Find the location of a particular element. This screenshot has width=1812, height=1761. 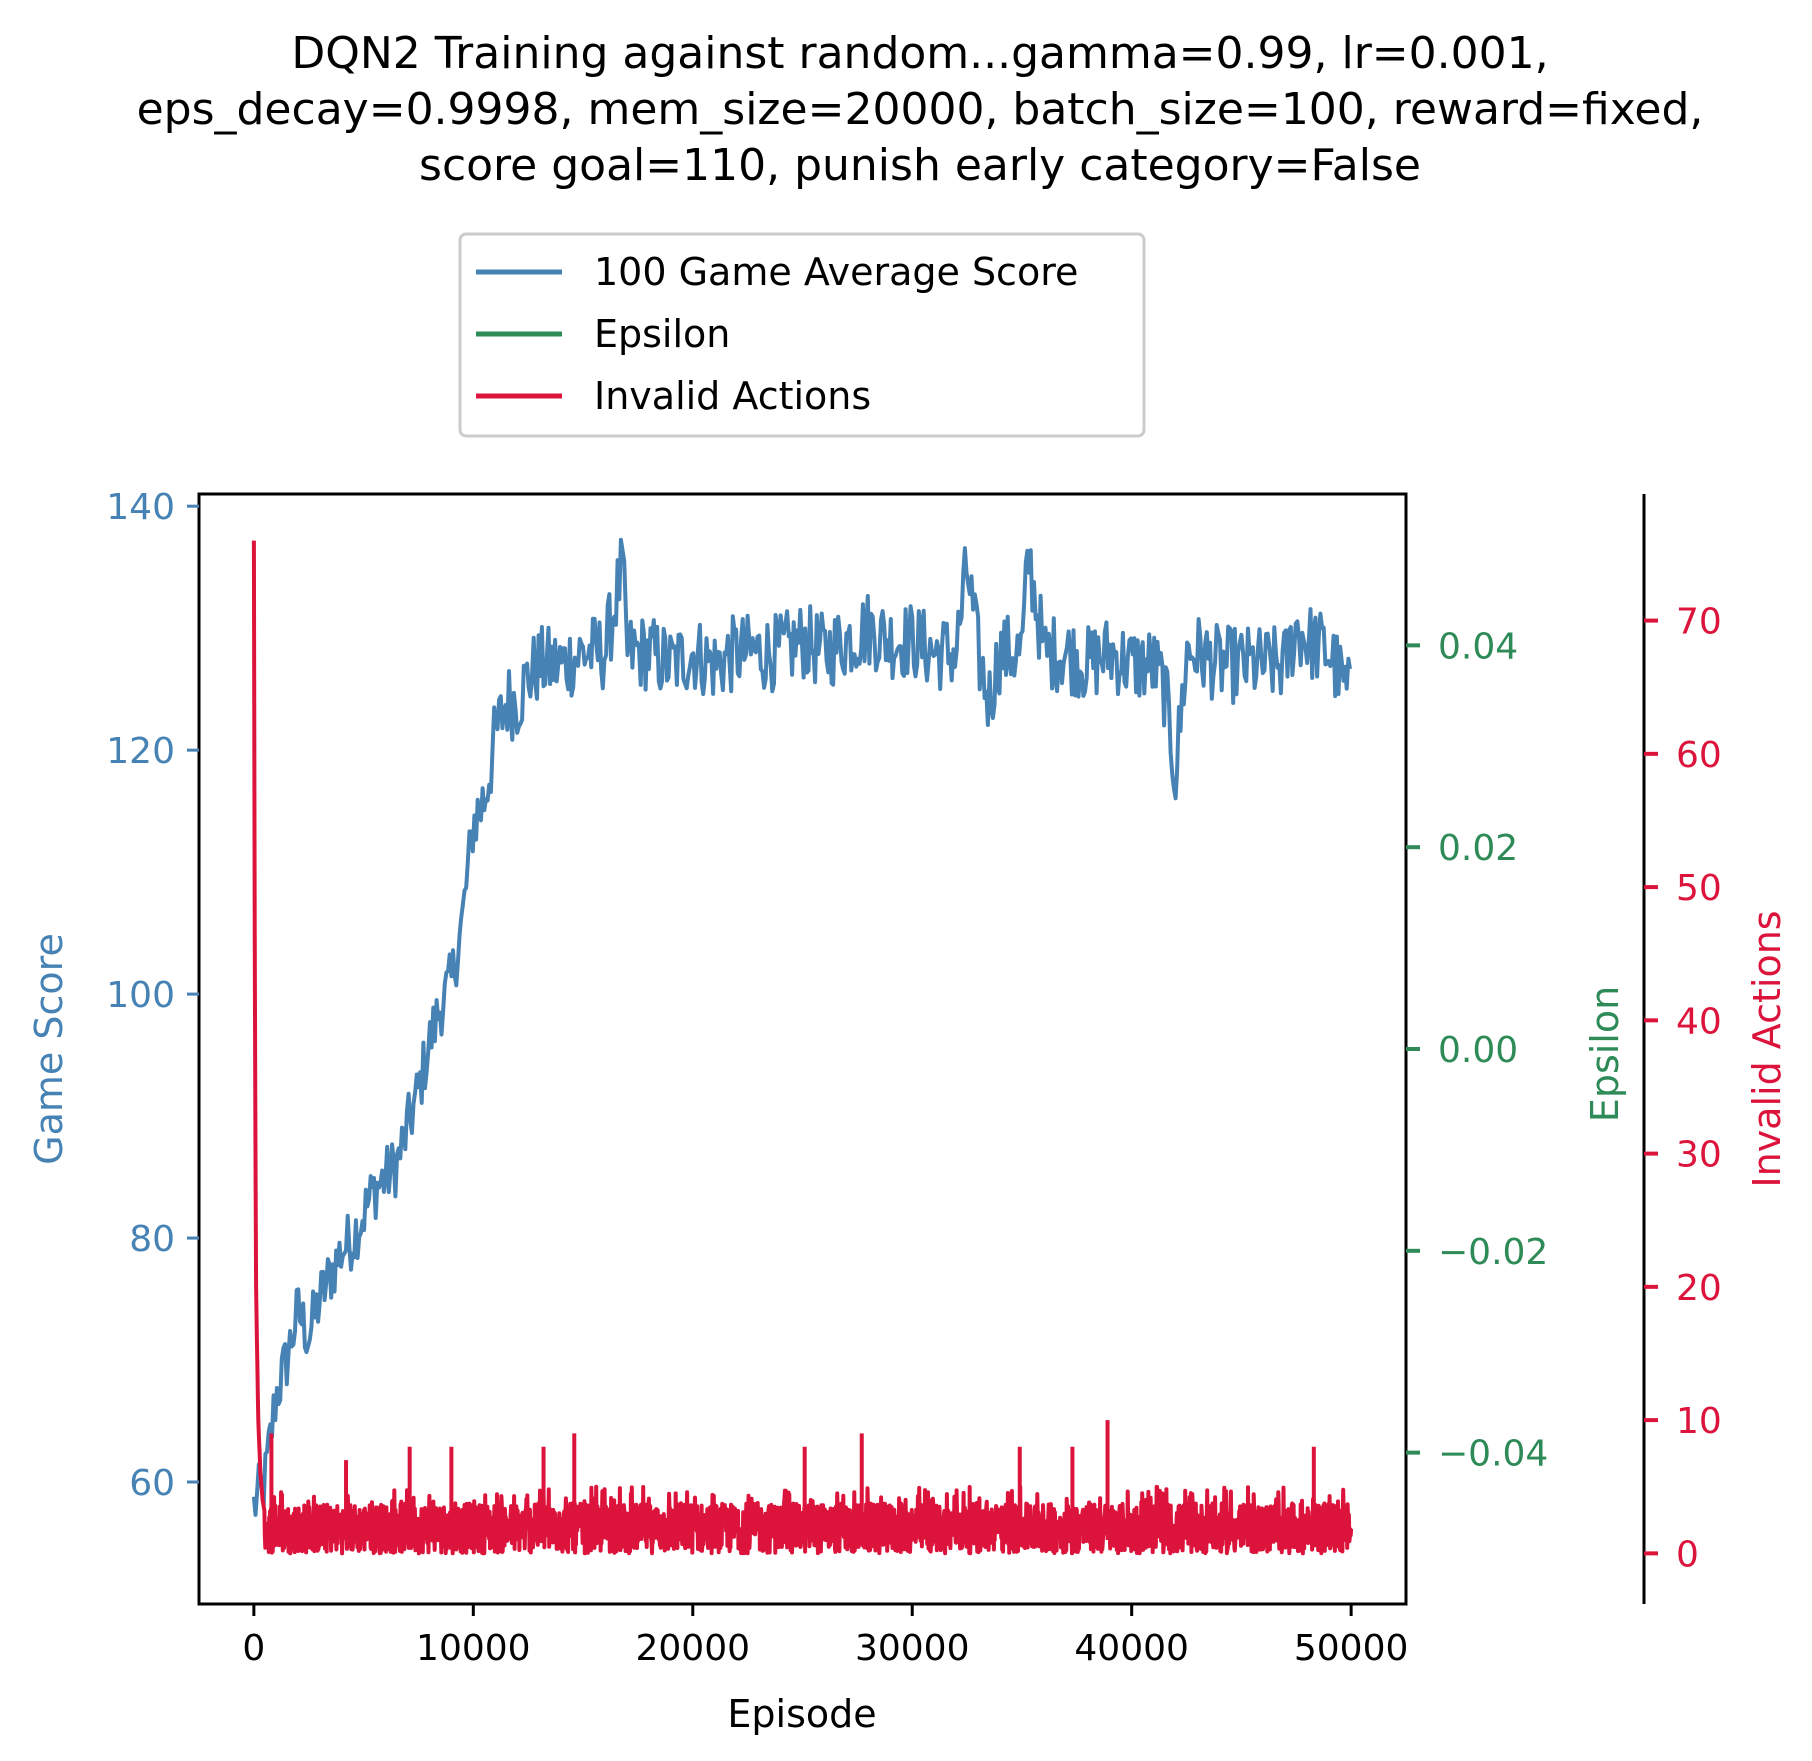

invalid-tick-label: 70 is located at coordinates (1699, 622).